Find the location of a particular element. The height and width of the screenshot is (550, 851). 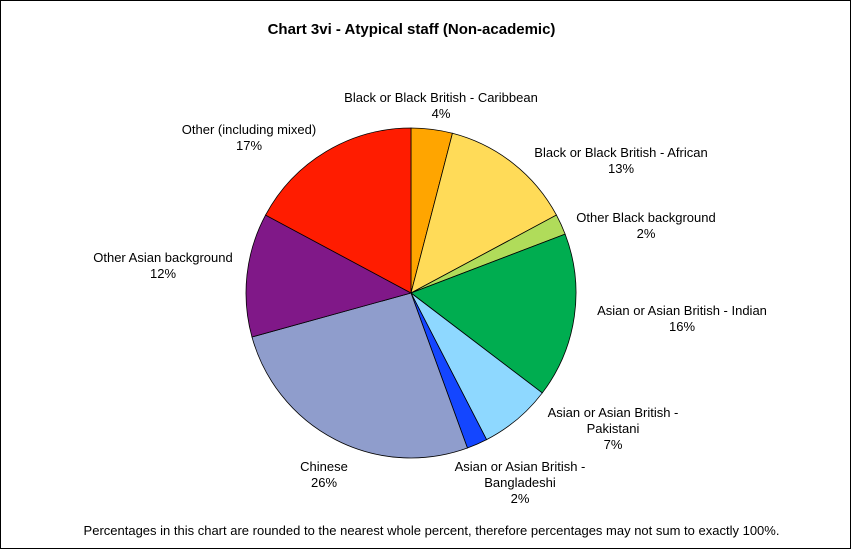

slice-name-label-9: Other (including mixed) is located at coordinates (249, 129).